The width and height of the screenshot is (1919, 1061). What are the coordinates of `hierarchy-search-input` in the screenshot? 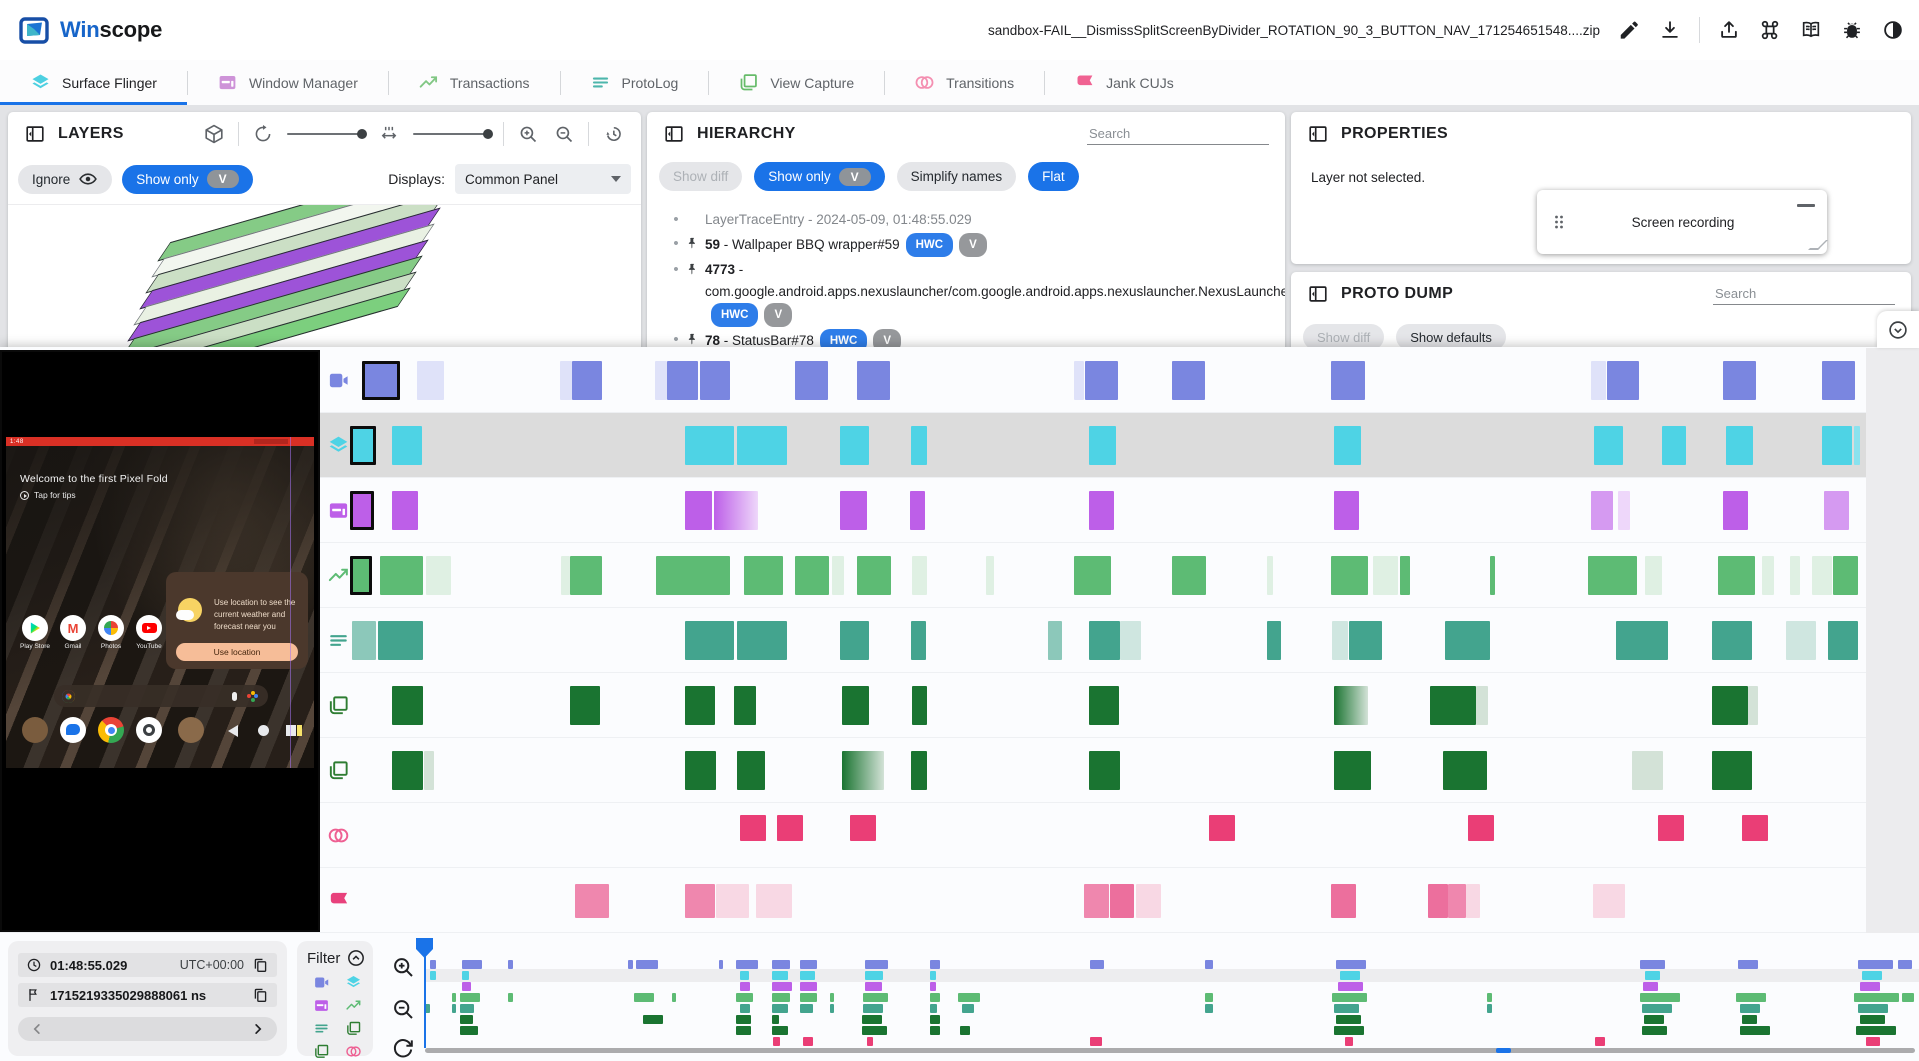 It's located at (1178, 134).